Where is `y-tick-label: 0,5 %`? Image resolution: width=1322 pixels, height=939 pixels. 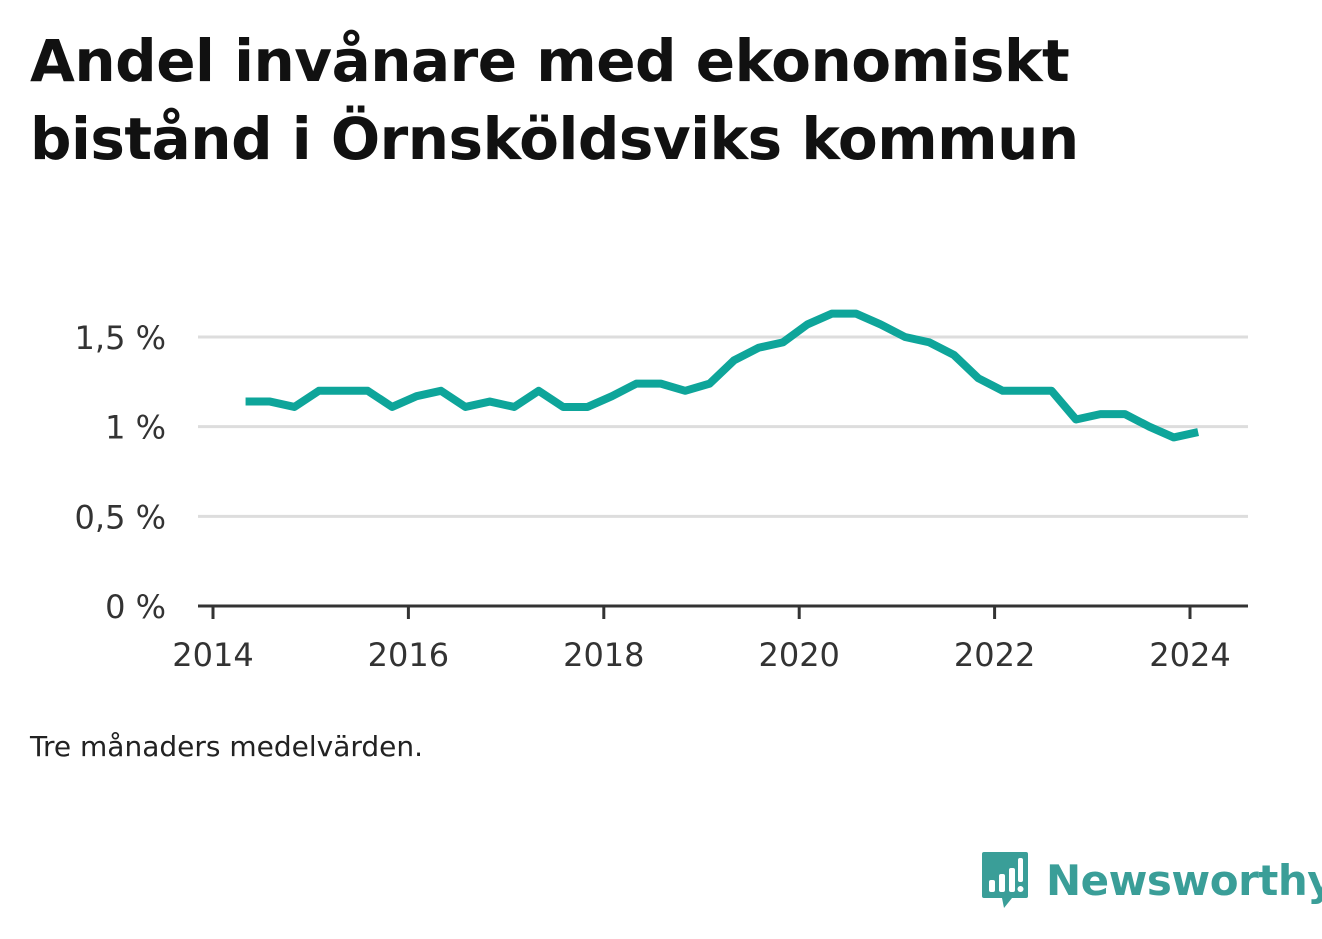 y-tick-label: 0,5 % is located at coordinates (120, 517).